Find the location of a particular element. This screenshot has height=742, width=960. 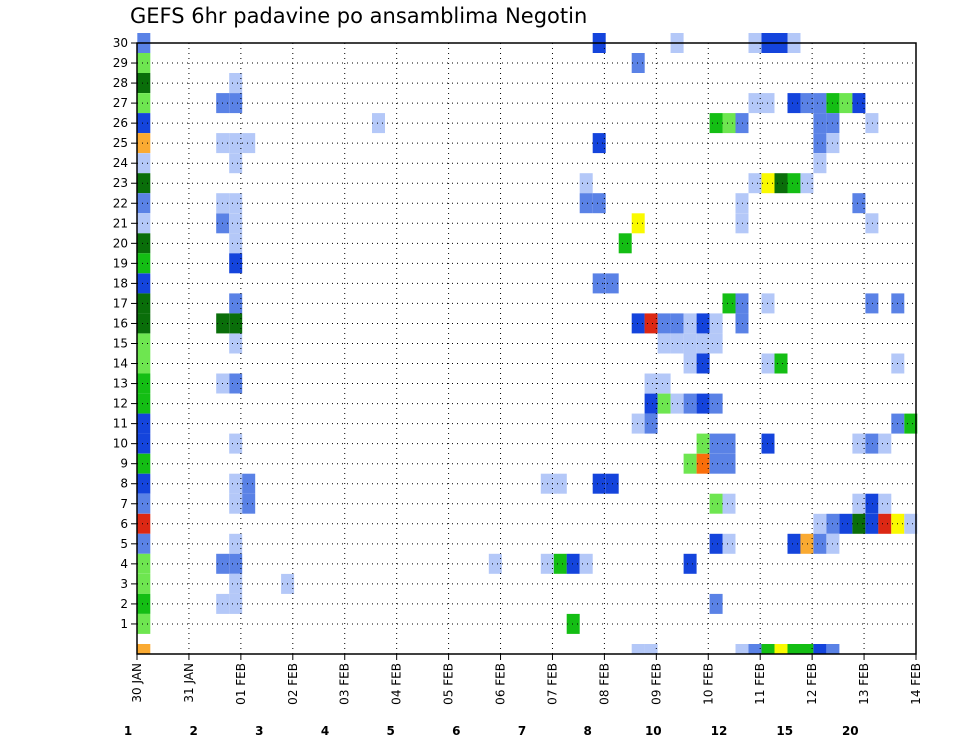

y-tick-label: 16 is located at coordinates (120, 323).